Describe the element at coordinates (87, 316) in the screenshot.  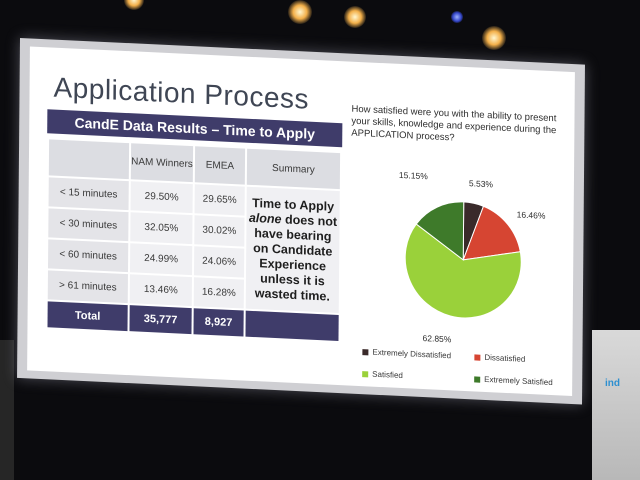
I see `total-label: Total` at that location.